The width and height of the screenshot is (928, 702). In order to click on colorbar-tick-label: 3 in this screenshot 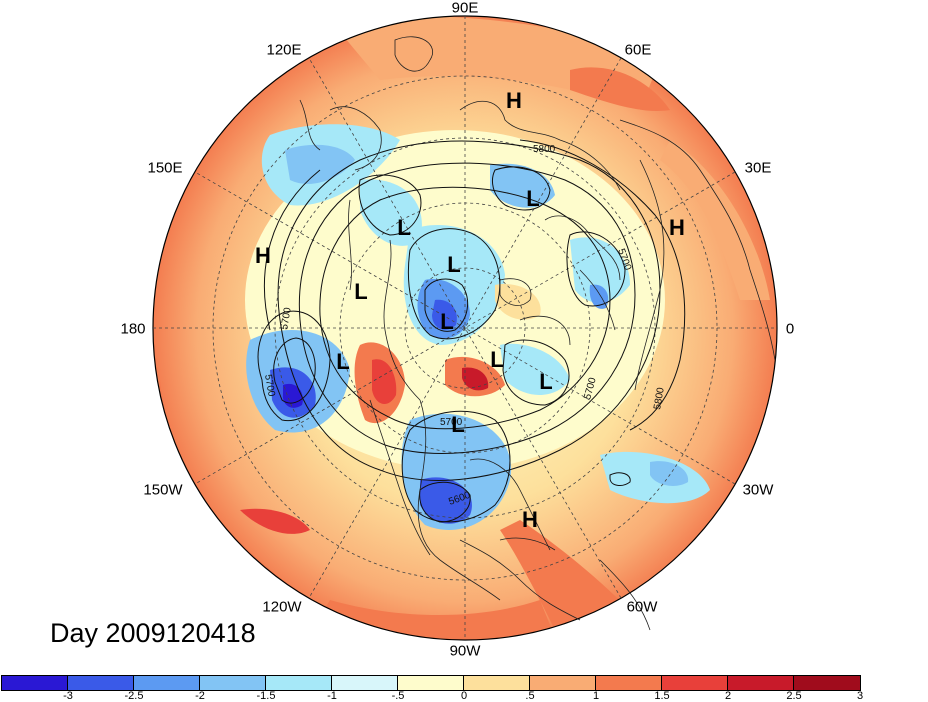, I will do `click(860, 696)`.